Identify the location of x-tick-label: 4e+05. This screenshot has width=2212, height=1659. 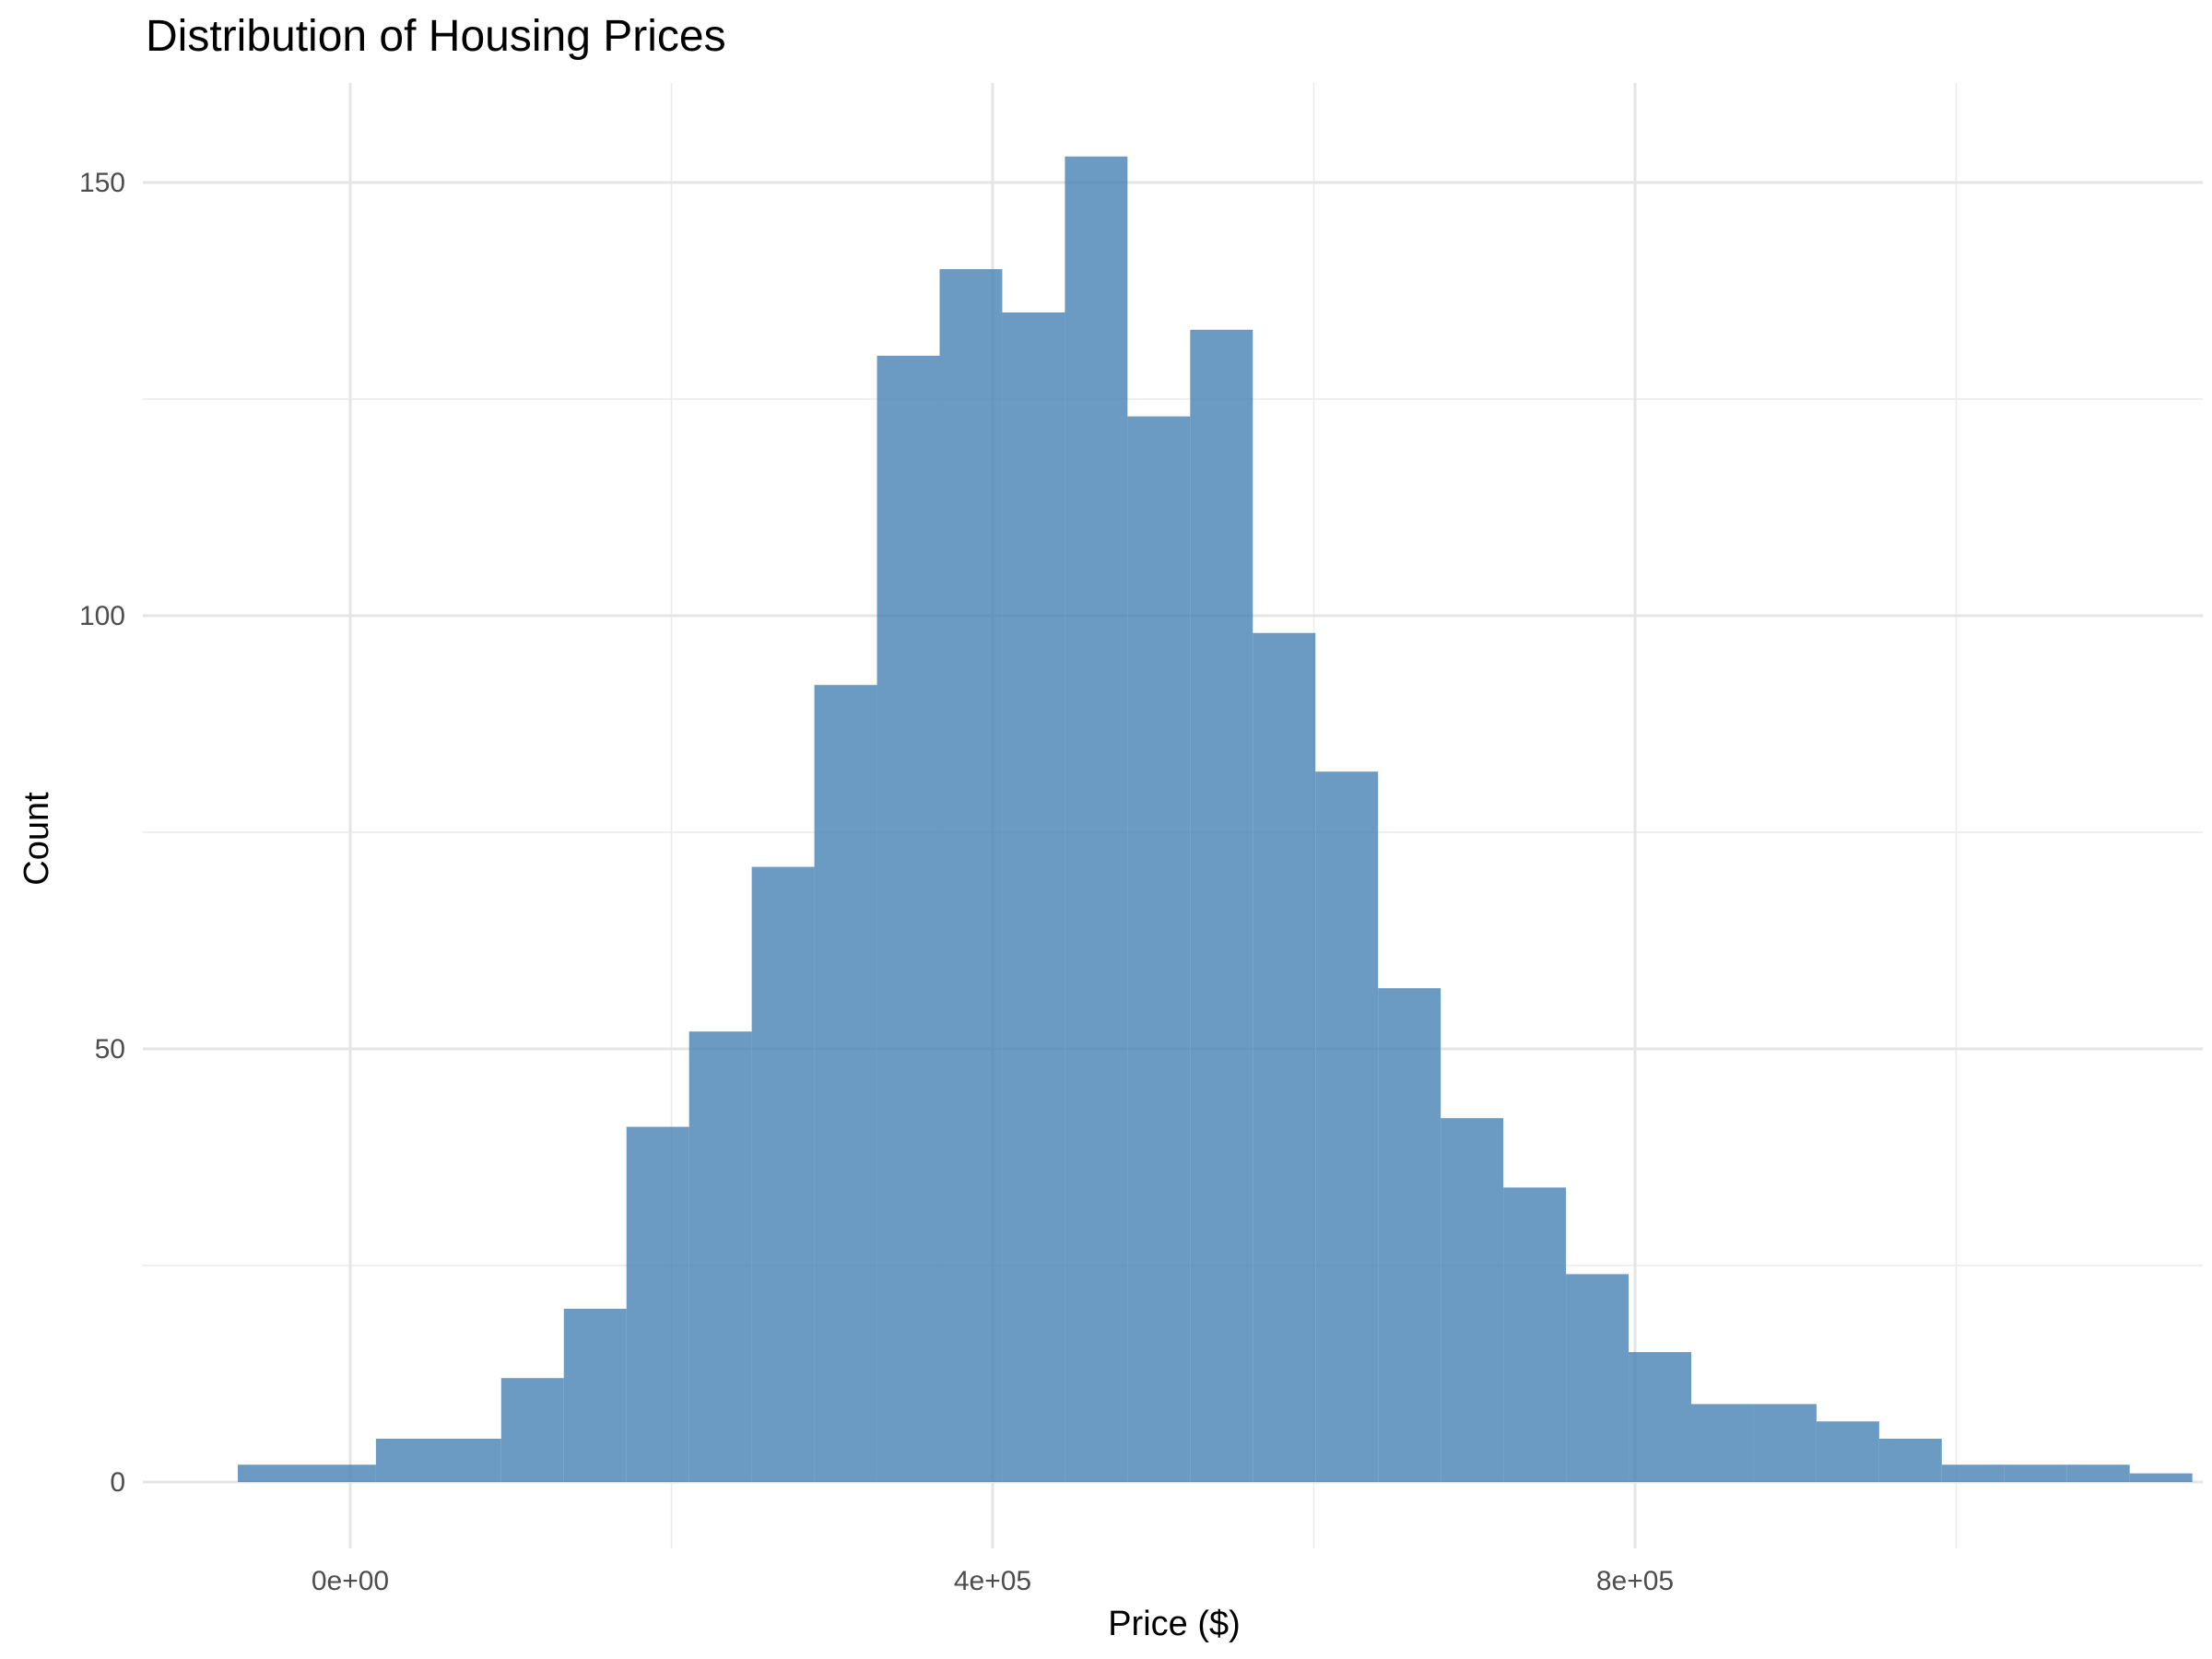
(992, 1581).